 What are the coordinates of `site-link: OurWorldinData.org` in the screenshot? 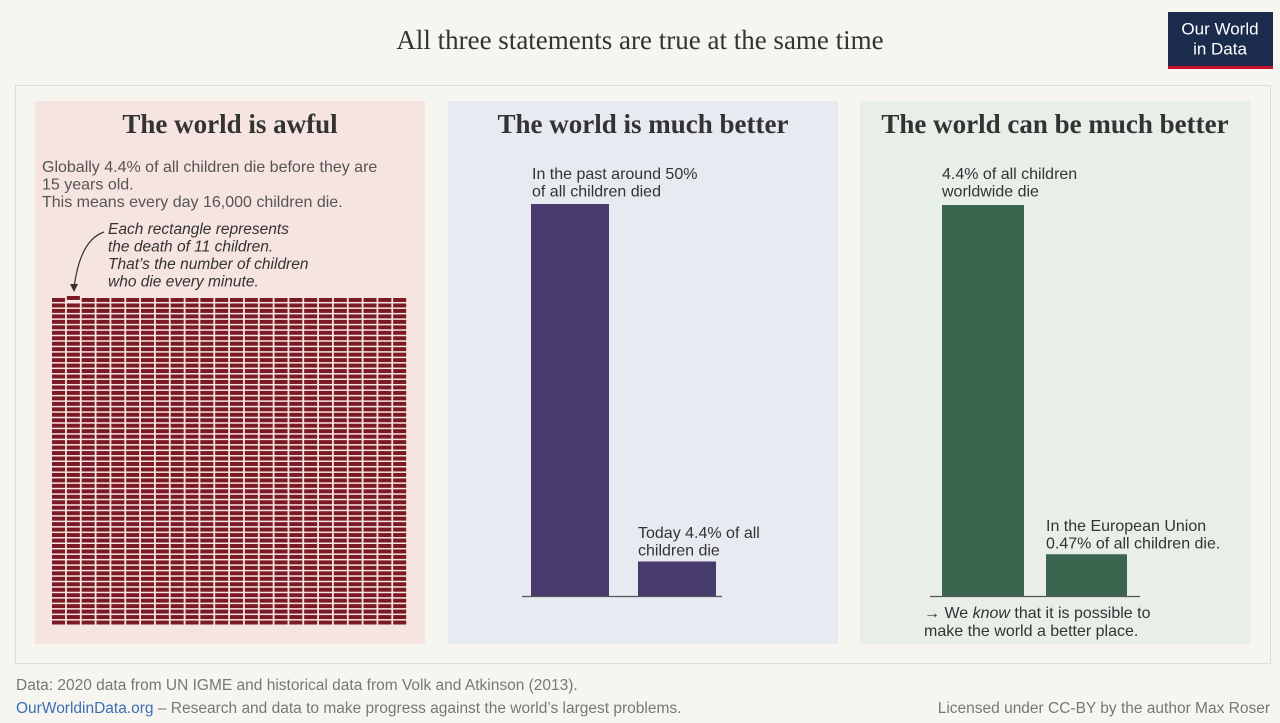 It's located at (85, 708).